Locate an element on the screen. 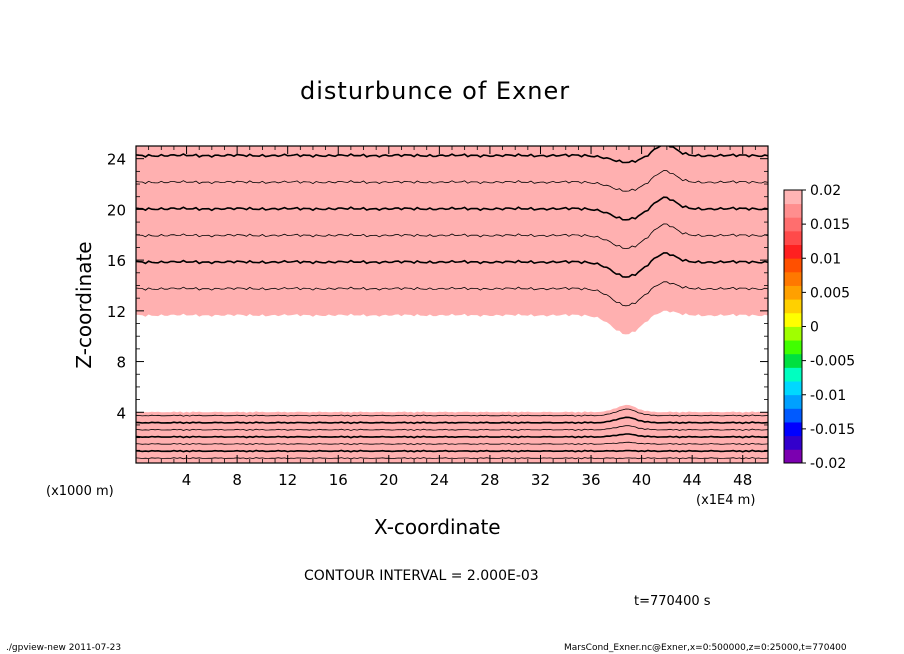  colorbar-label: -0.005 is located at coordinates (832, 362).